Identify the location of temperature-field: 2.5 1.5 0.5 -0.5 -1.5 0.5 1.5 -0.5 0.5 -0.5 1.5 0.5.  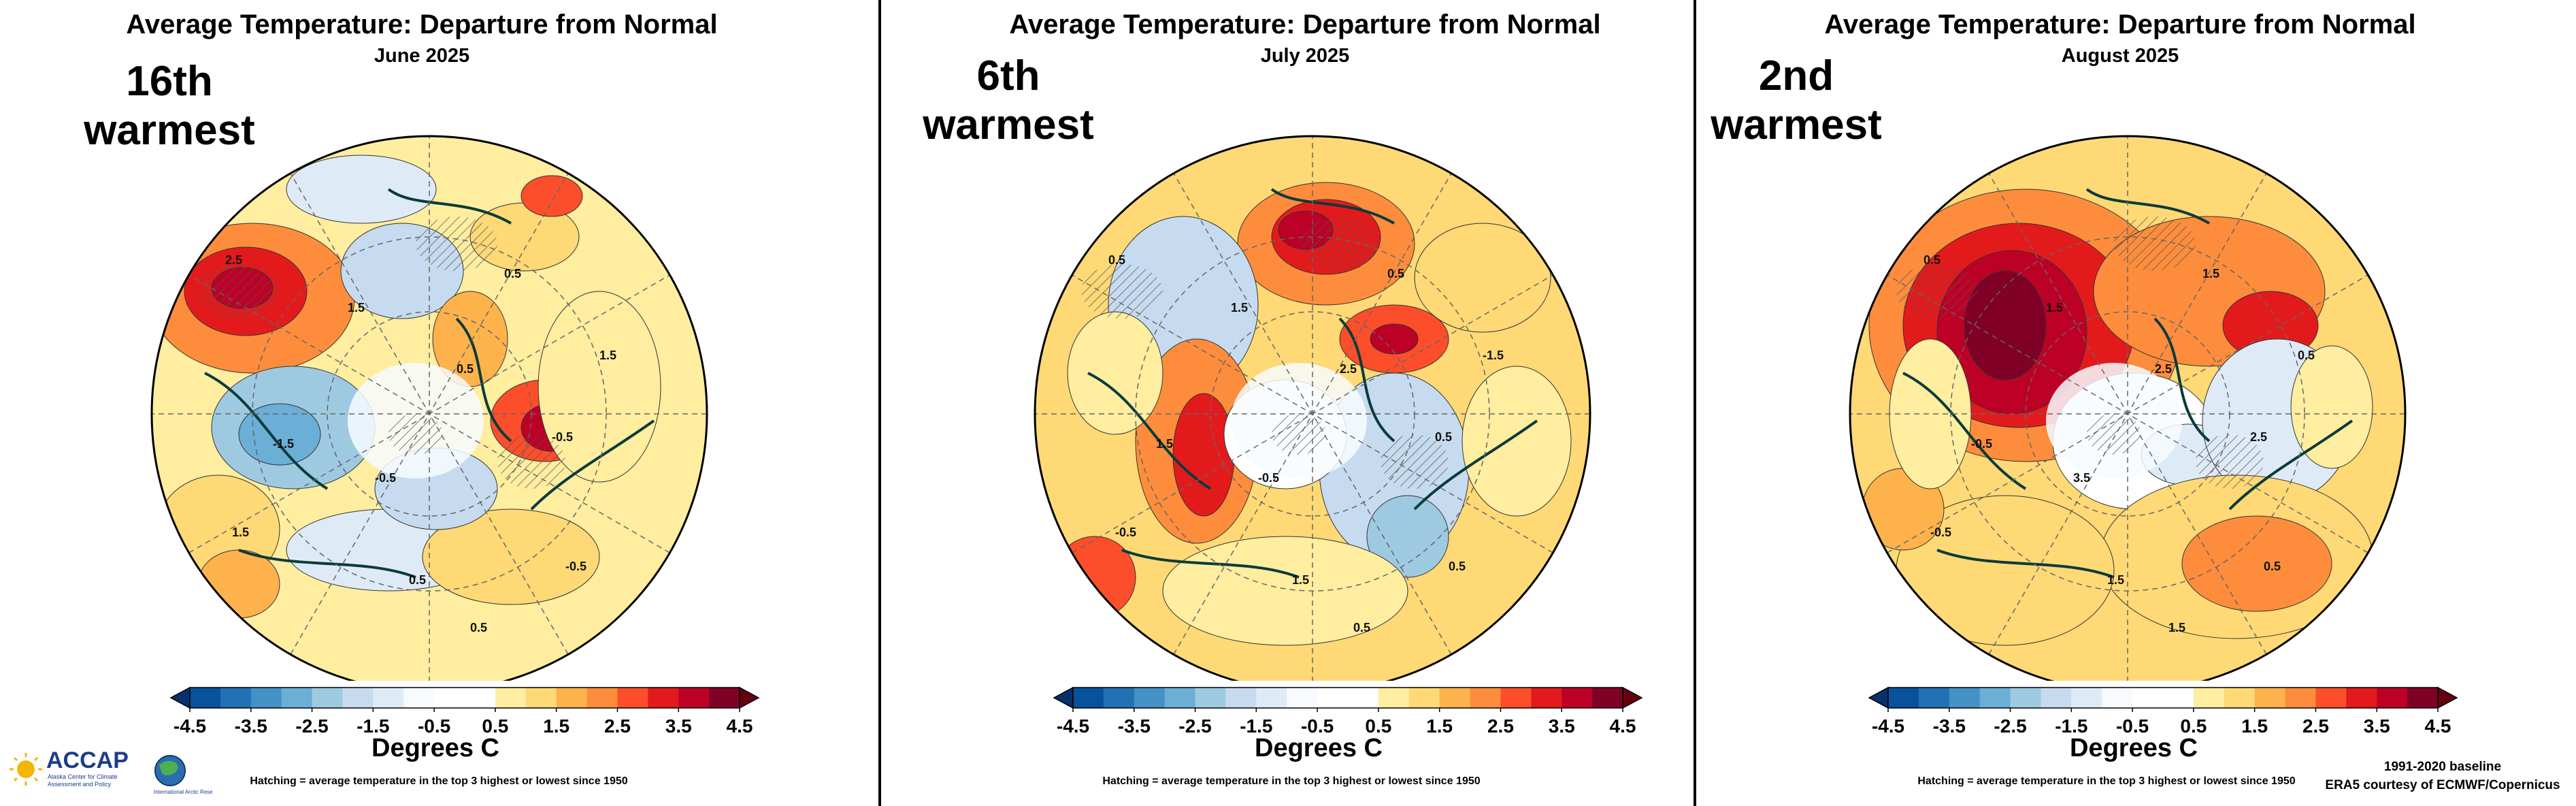
(430, 408).